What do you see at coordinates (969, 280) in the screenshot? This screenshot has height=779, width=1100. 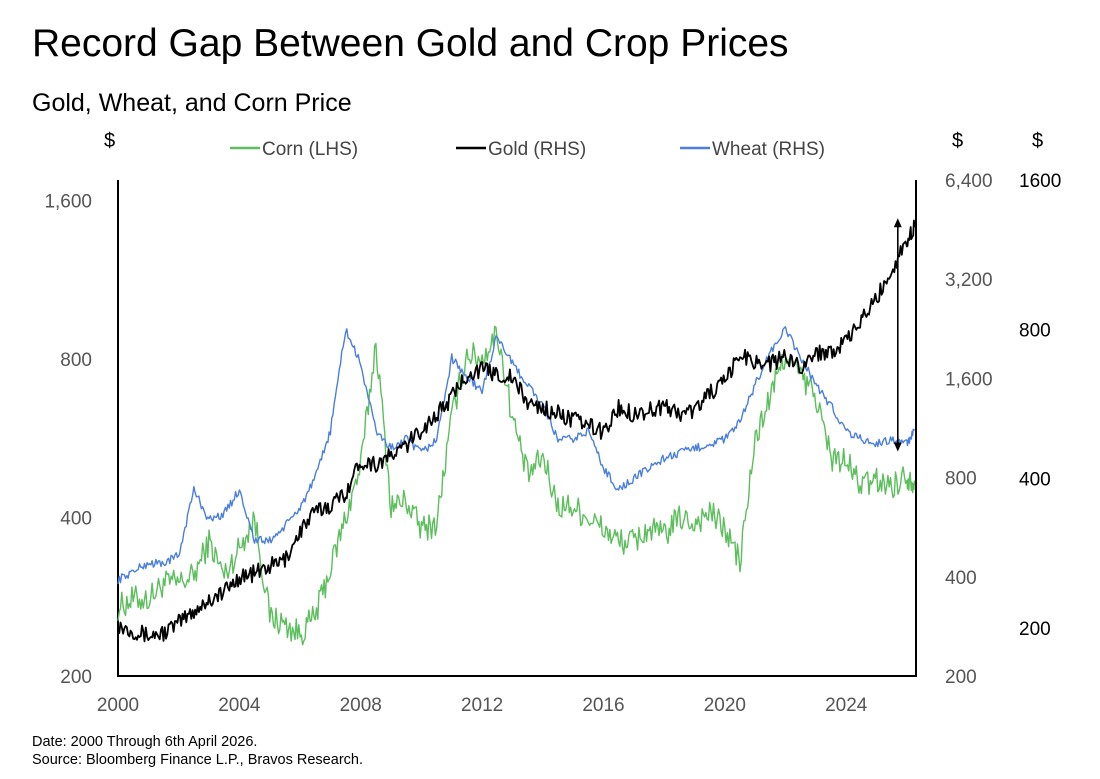 I see `right1-tick-label: 3,200` at bounding box center [969, 280].